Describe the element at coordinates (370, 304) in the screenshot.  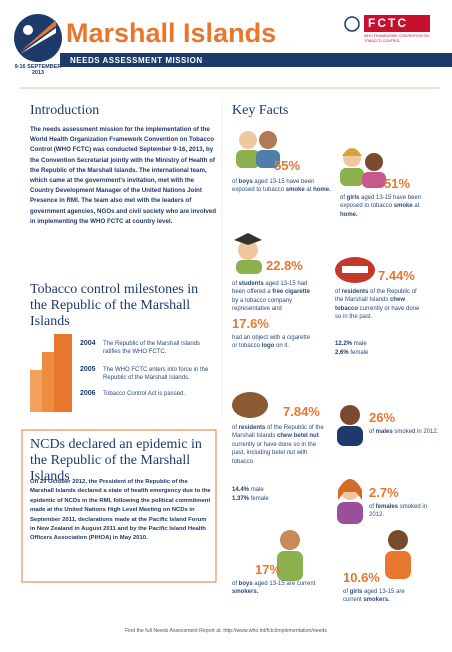
I see `text-run: chew tobacco` at that location.